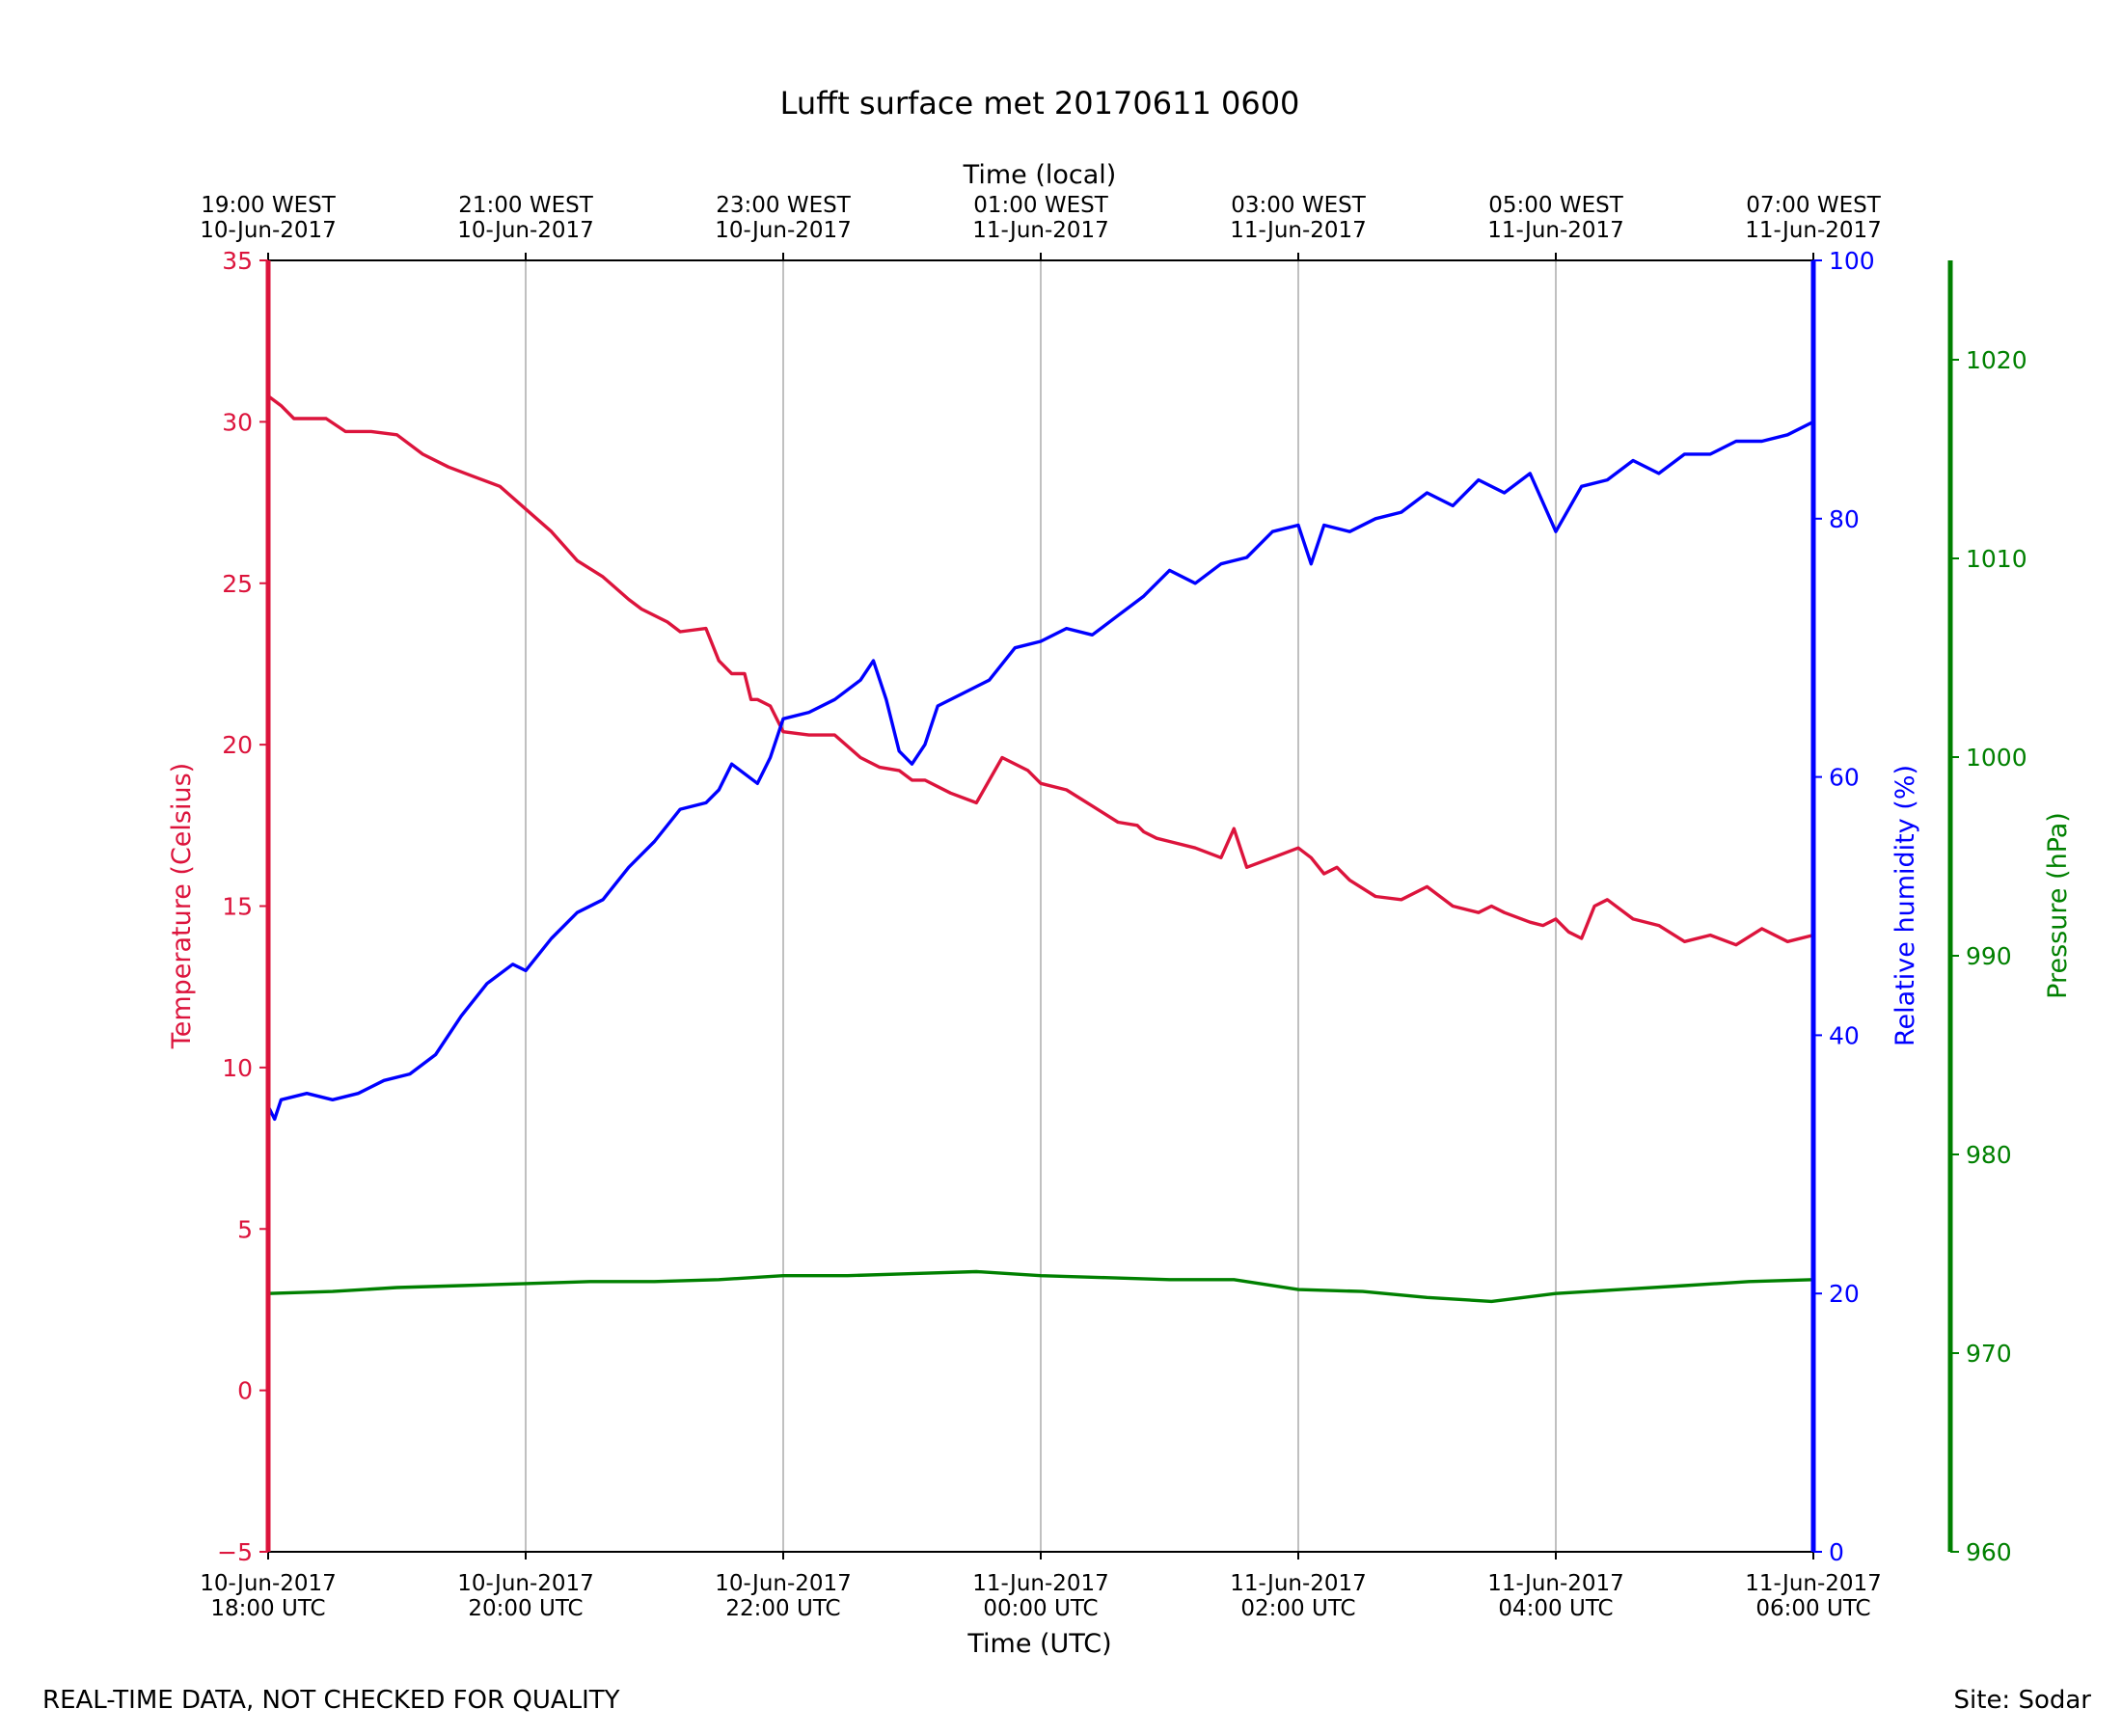 The height and width of the screenshot is (1736, 2122). I want to click on pressure-tick-label: 990, so click(1989, 956).